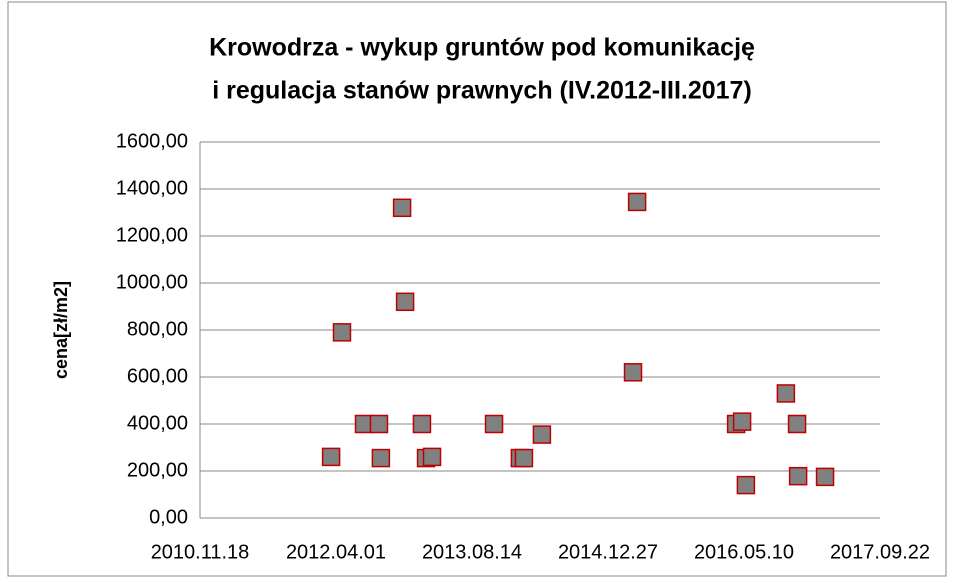 Image resolution: width=955 pixels, height=578 pixels. What do you see at coordinates (152, 282) in the screenshot?
I see `y-tick-label: 1000,00` at bounding box center [152, 282].